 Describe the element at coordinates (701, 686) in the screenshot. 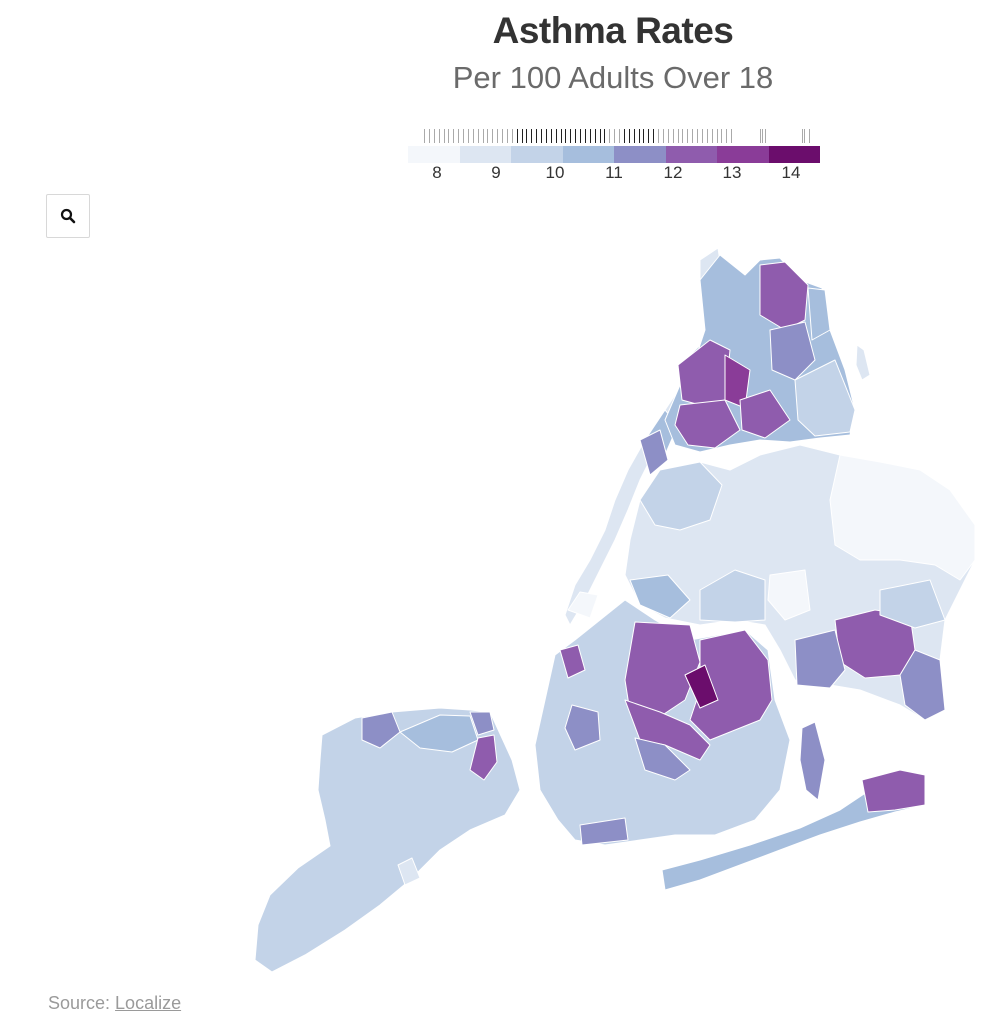

I see `region-brooklyn-darkest` at that location.